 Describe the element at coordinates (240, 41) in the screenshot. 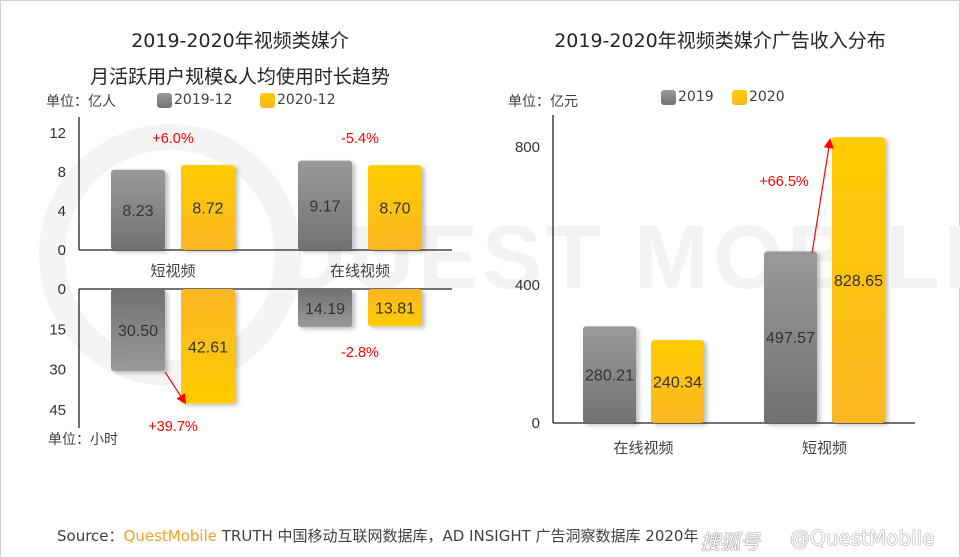

I see `left-chart-title-line1: 2019-2020年视频类媒介` at that location.